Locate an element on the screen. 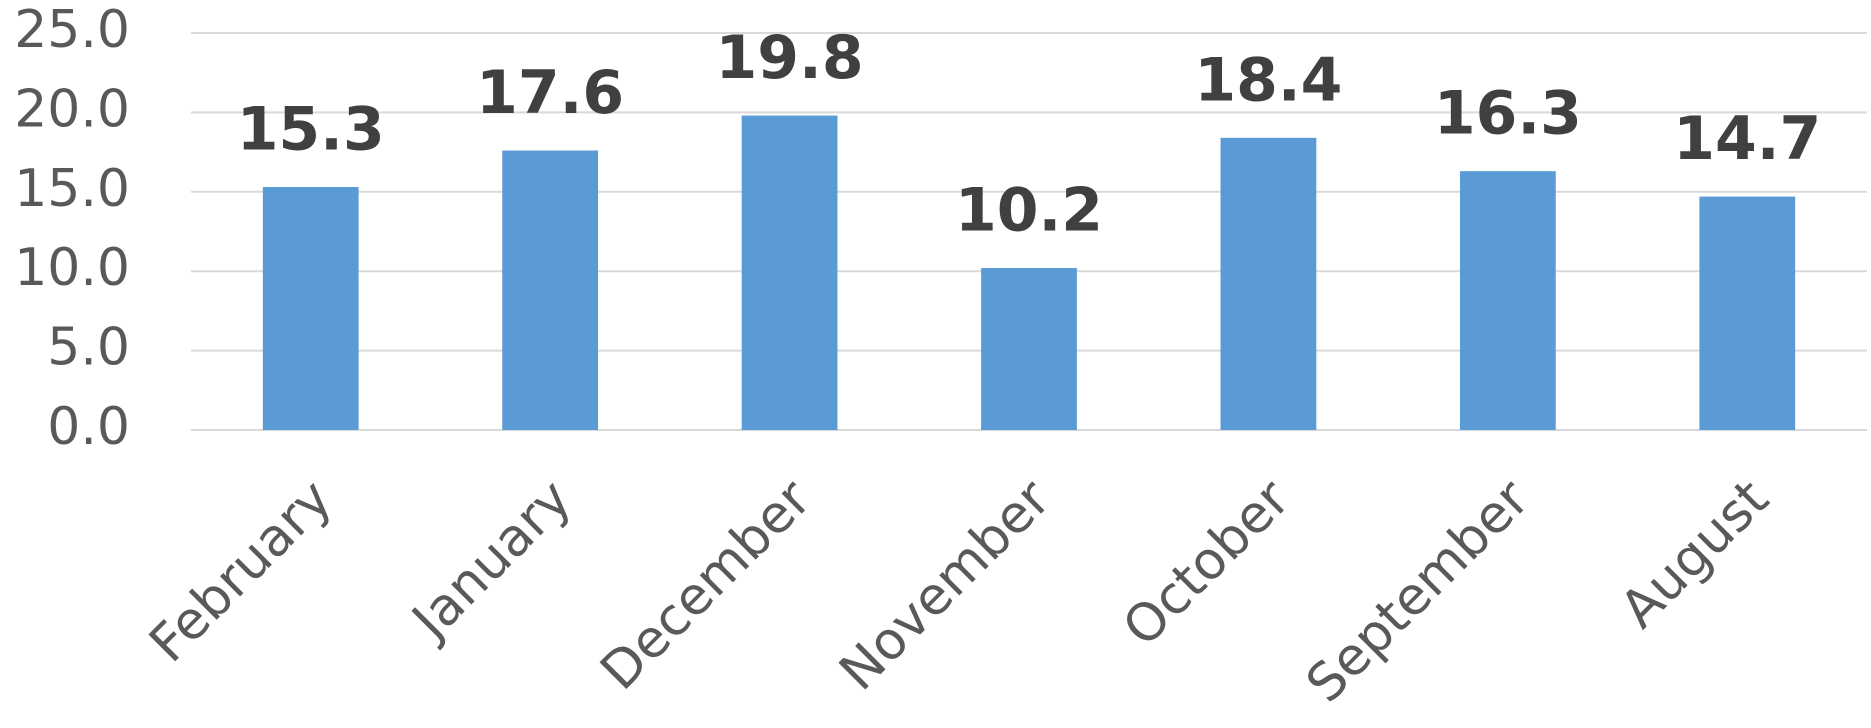  data-label: 18.4 is located at coordinates (1268, 80).